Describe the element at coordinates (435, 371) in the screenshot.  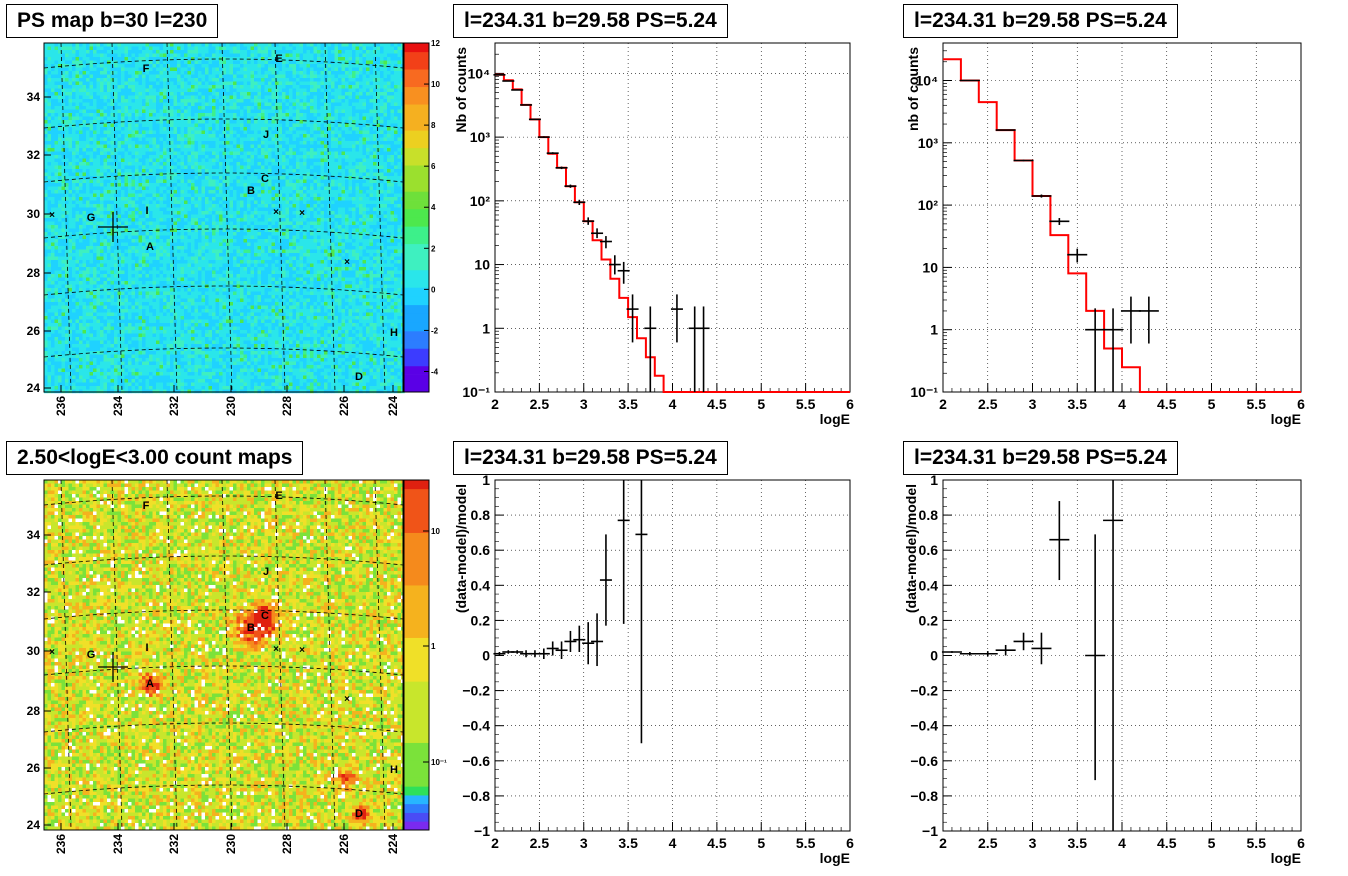
I see `colorbar-tick-label: -4` at that location.